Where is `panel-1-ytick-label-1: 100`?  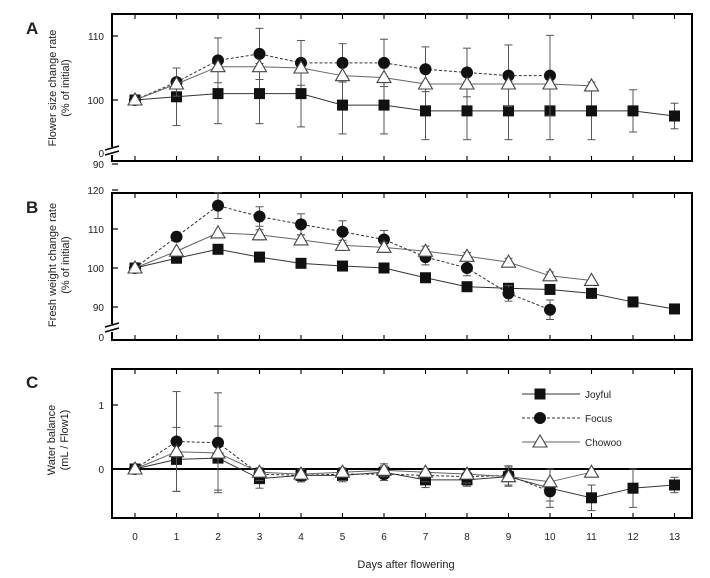 panel-1-ytick-label-1: 100 is located at coordinates (95, 269).